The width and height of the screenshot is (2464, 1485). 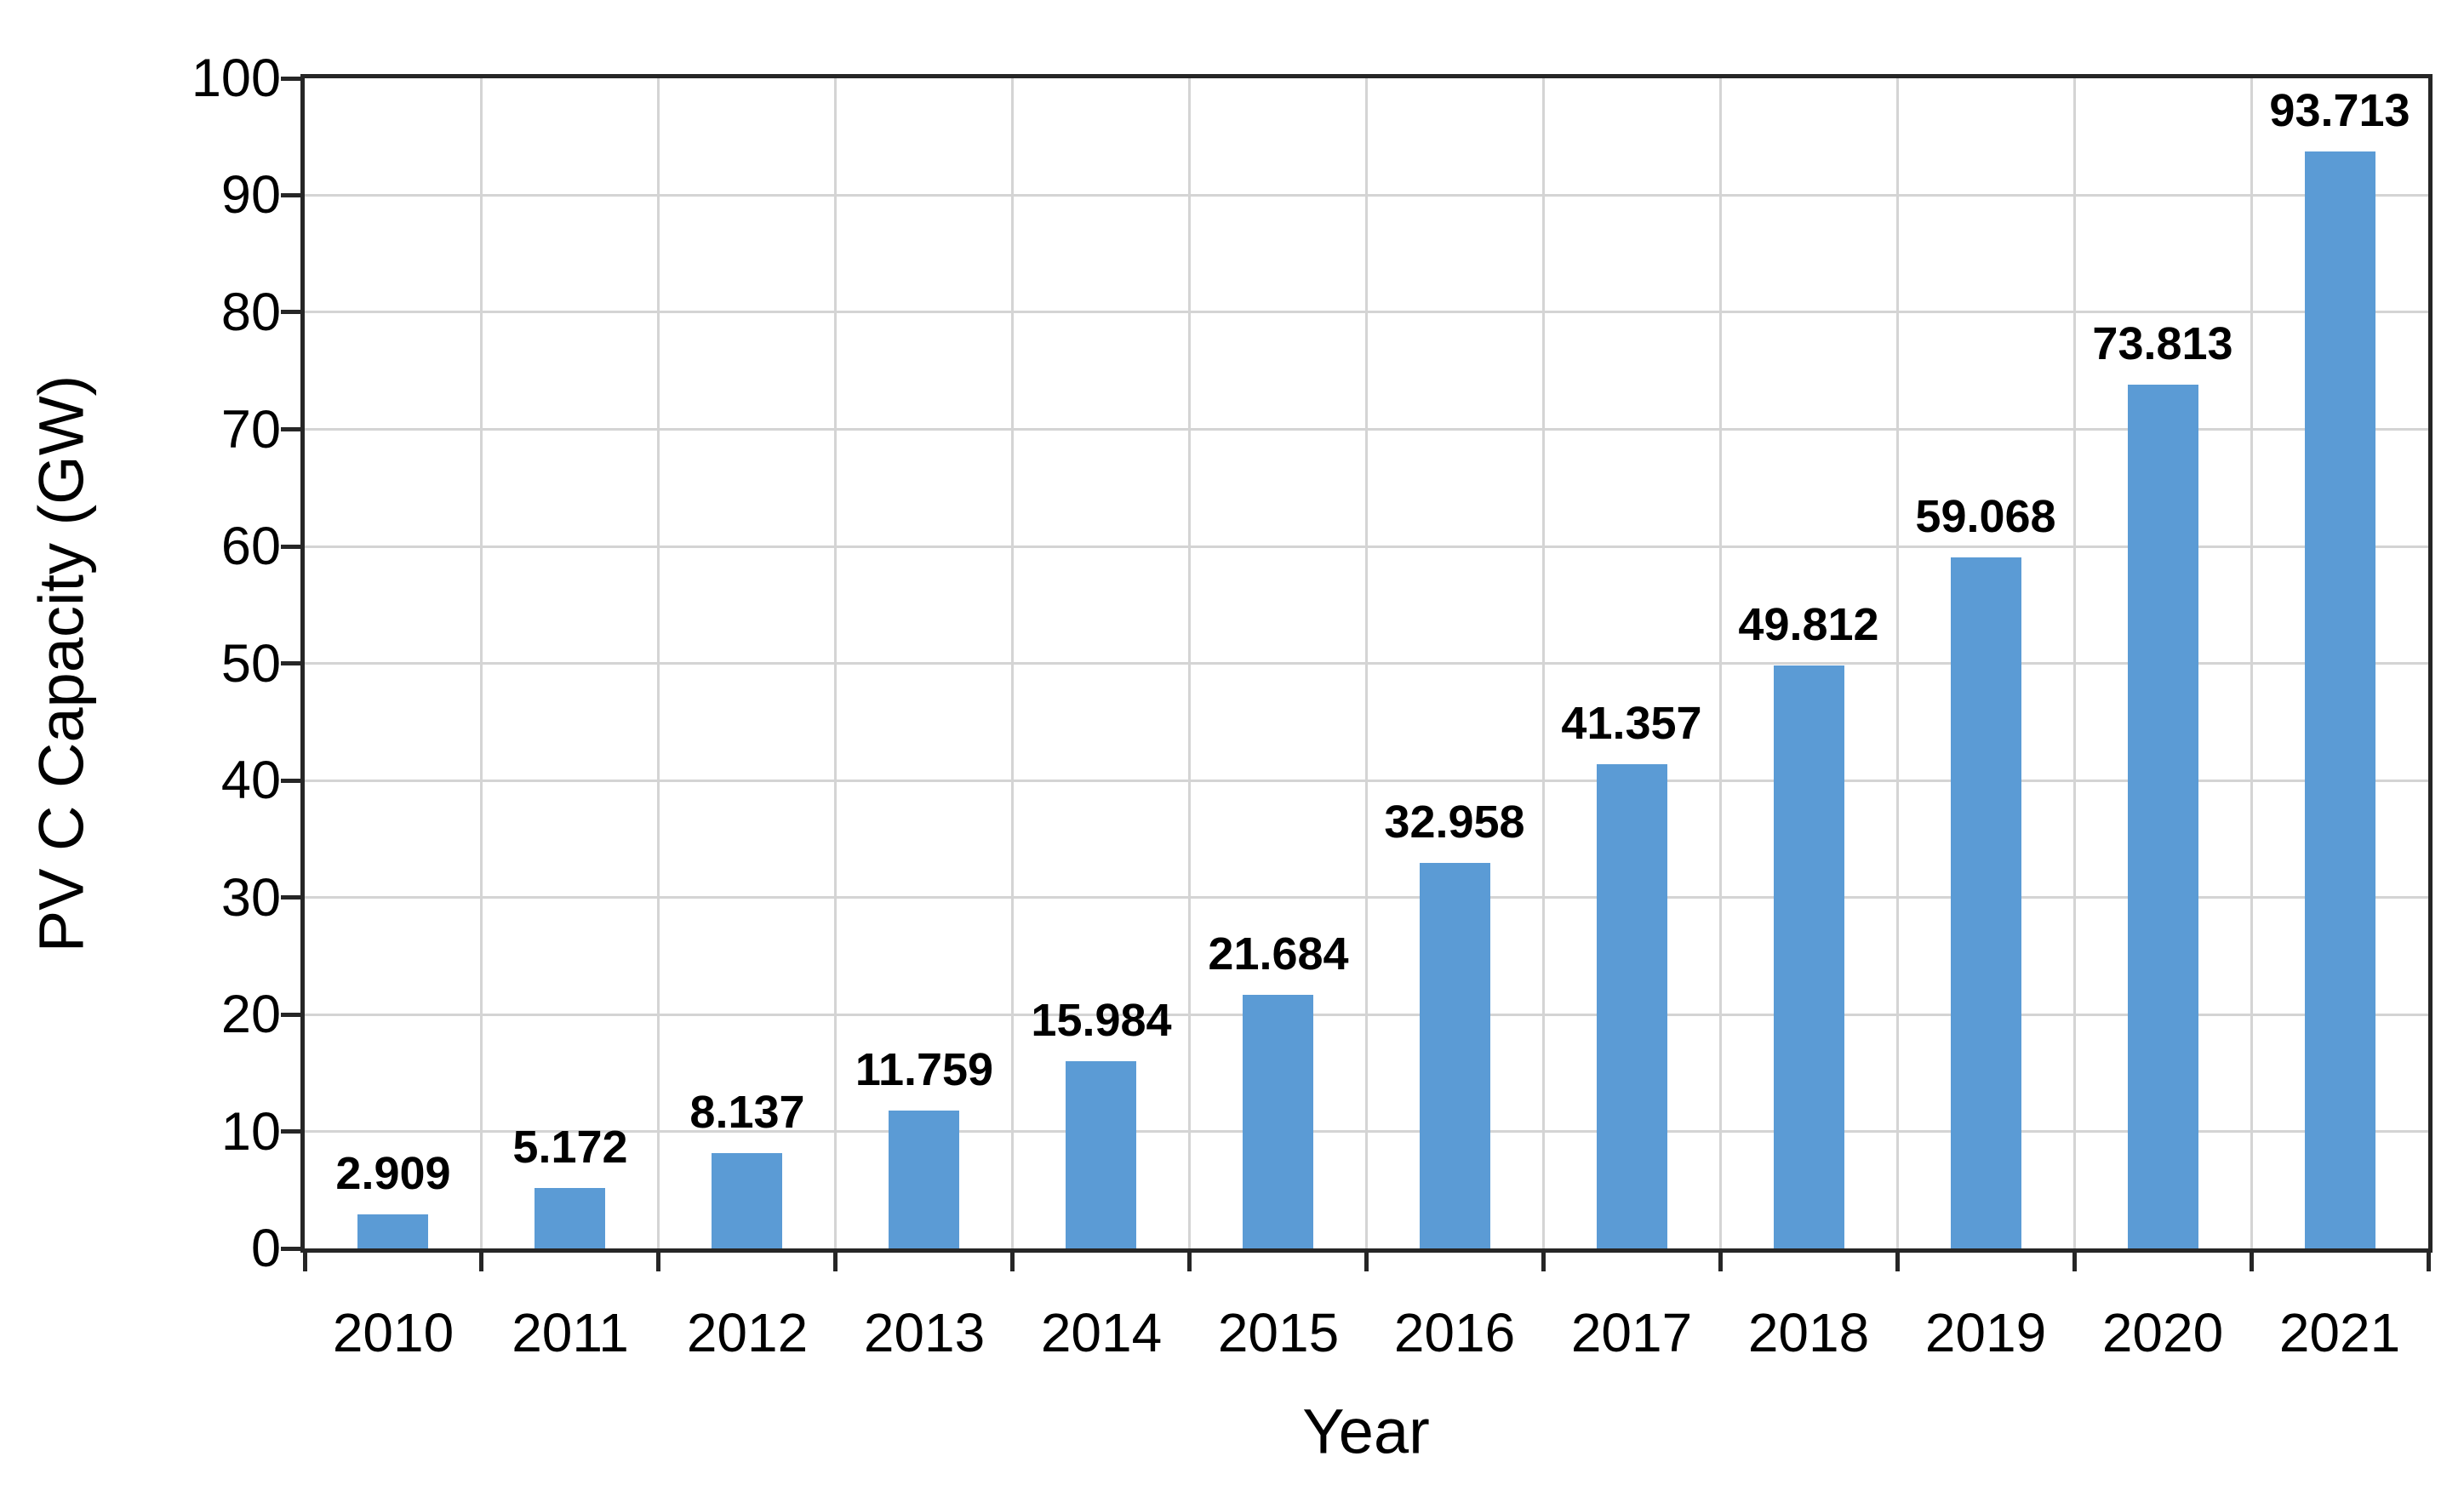 What do you see at coordinates (570, 1333) in the screenshot?
I see `x-tick-label-2011: 2011` at bounding box center [570, 1333].